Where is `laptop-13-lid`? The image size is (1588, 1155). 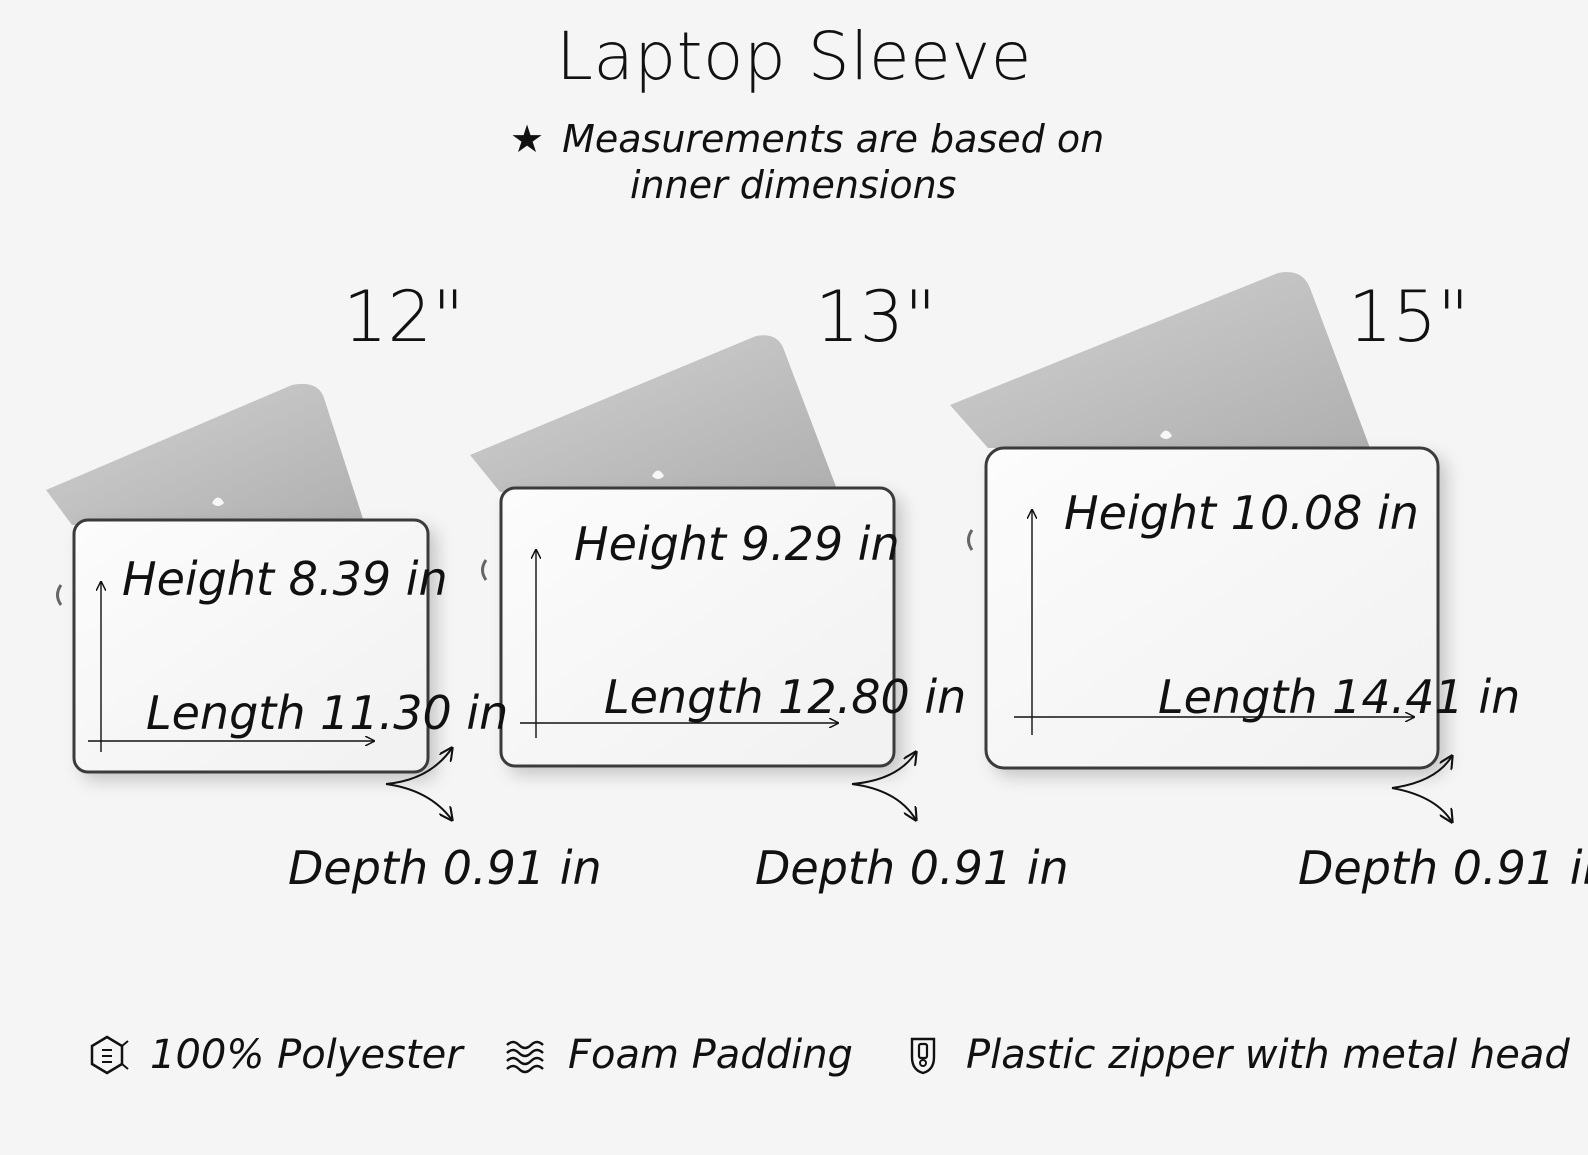 laptop-13-lid is located at coordinates (654, 413).